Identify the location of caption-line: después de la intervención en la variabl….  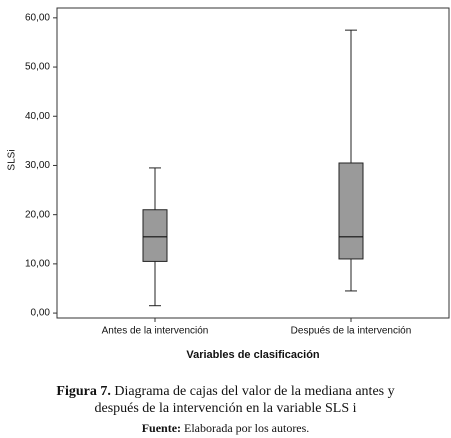
(225, 408).